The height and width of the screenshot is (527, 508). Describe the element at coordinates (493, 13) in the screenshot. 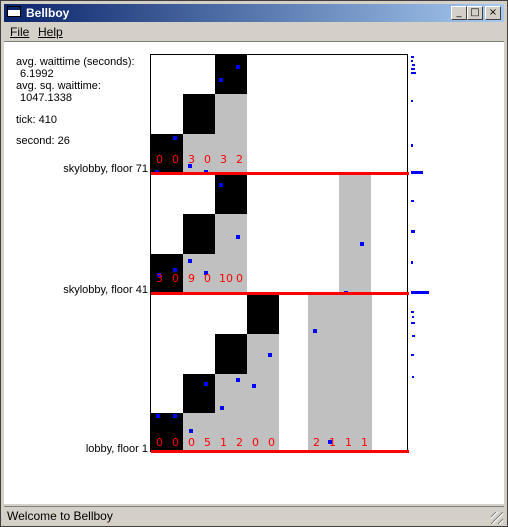

I see `close-button: ×` at that location.